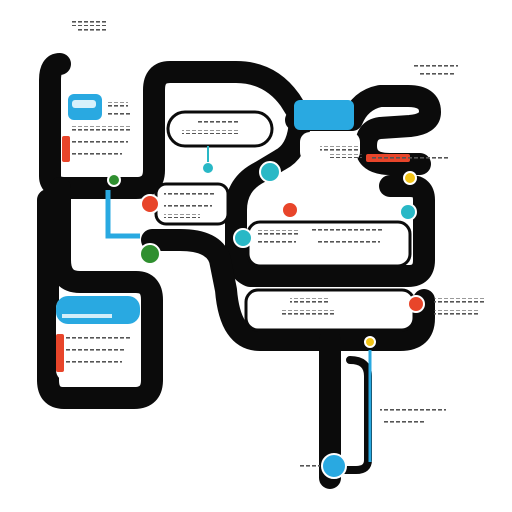  I want to click on top-center-blue-band, so click(324, 115).